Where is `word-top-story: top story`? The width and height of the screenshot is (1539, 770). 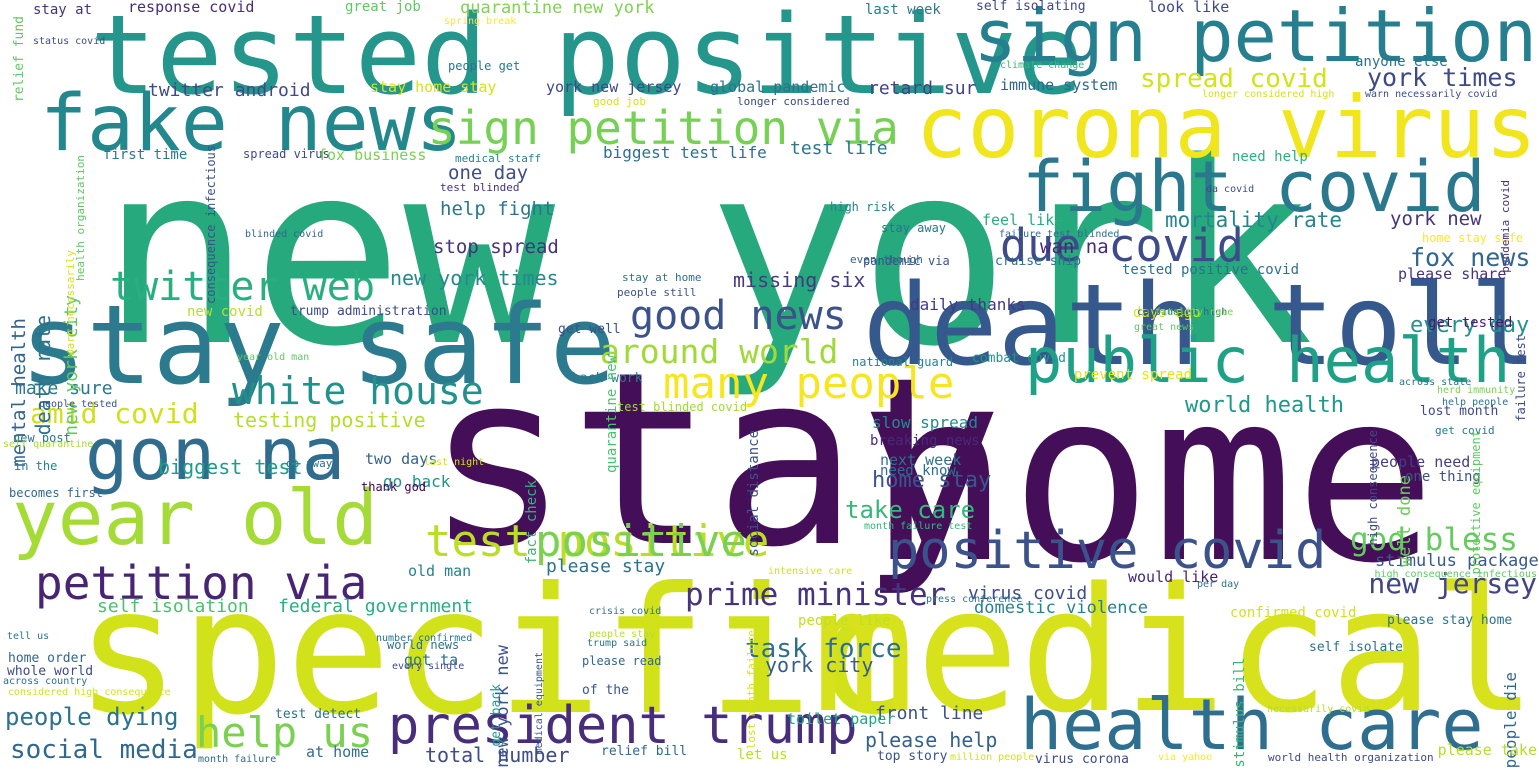
word-top-story: top story is located at coordinates (912, 756).